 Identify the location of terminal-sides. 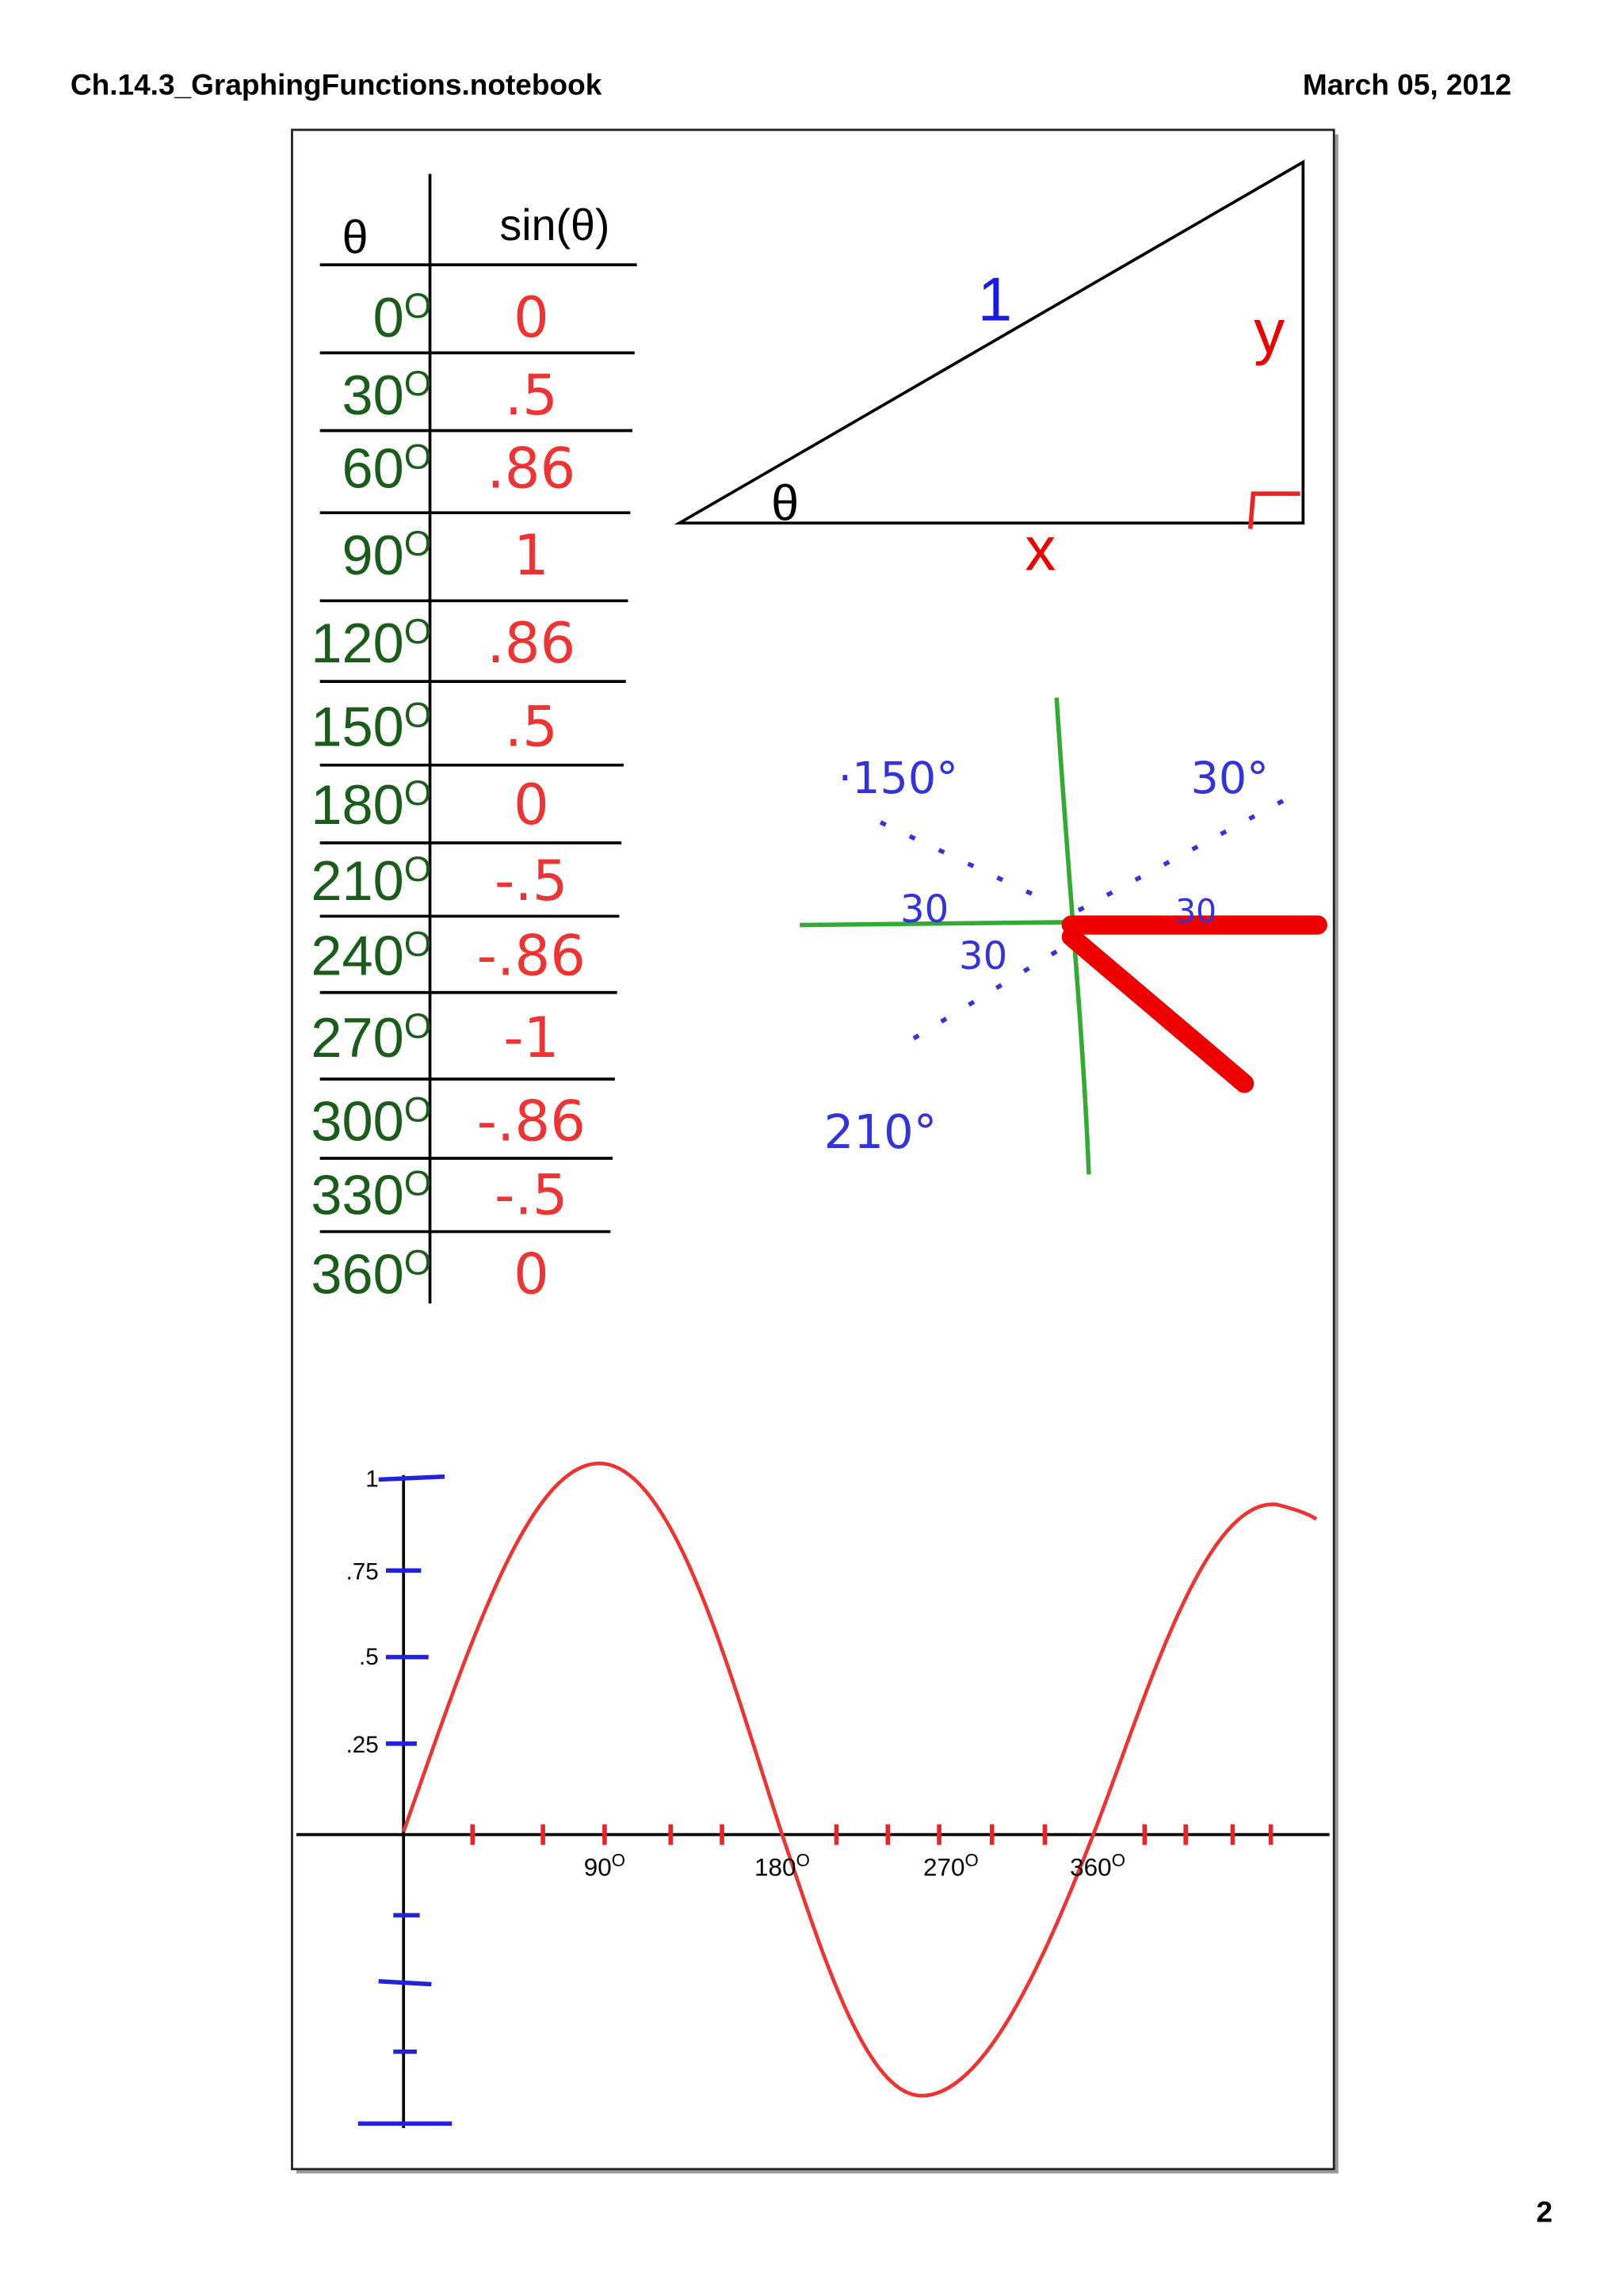
(1194, 1004).